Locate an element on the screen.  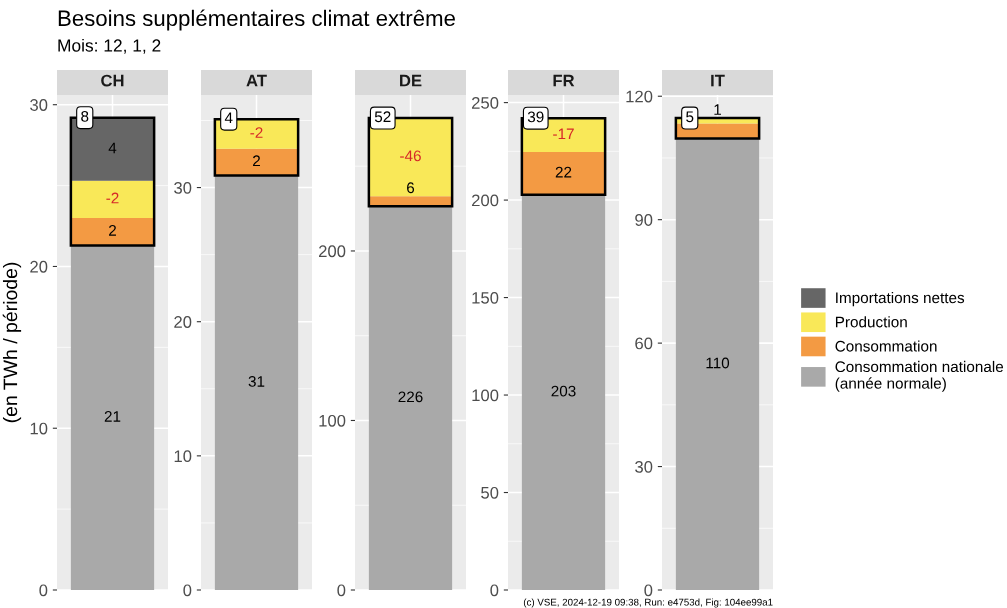
data-label: 6 is located at coordinates (411, 188).